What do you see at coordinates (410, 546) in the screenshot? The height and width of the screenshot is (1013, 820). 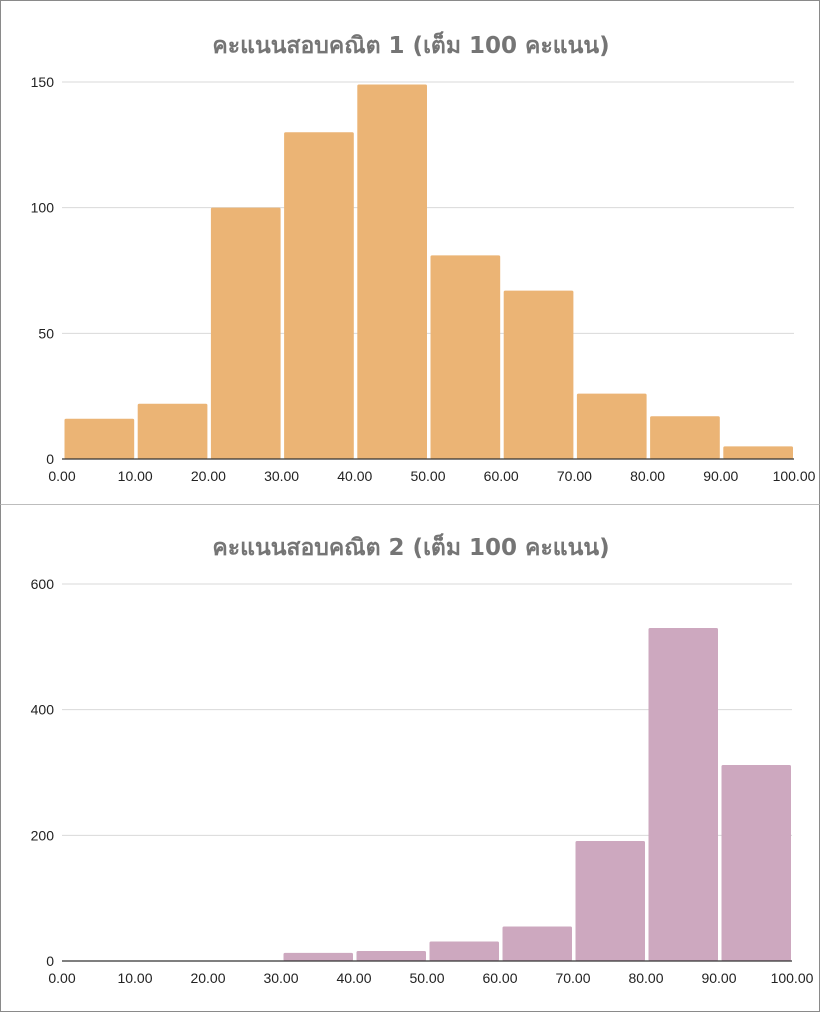 I see `chart-title-2: คะแนนสอบคณิต 2 (เต็ม 100 คะแนน)` at bounding box center [410, 546].